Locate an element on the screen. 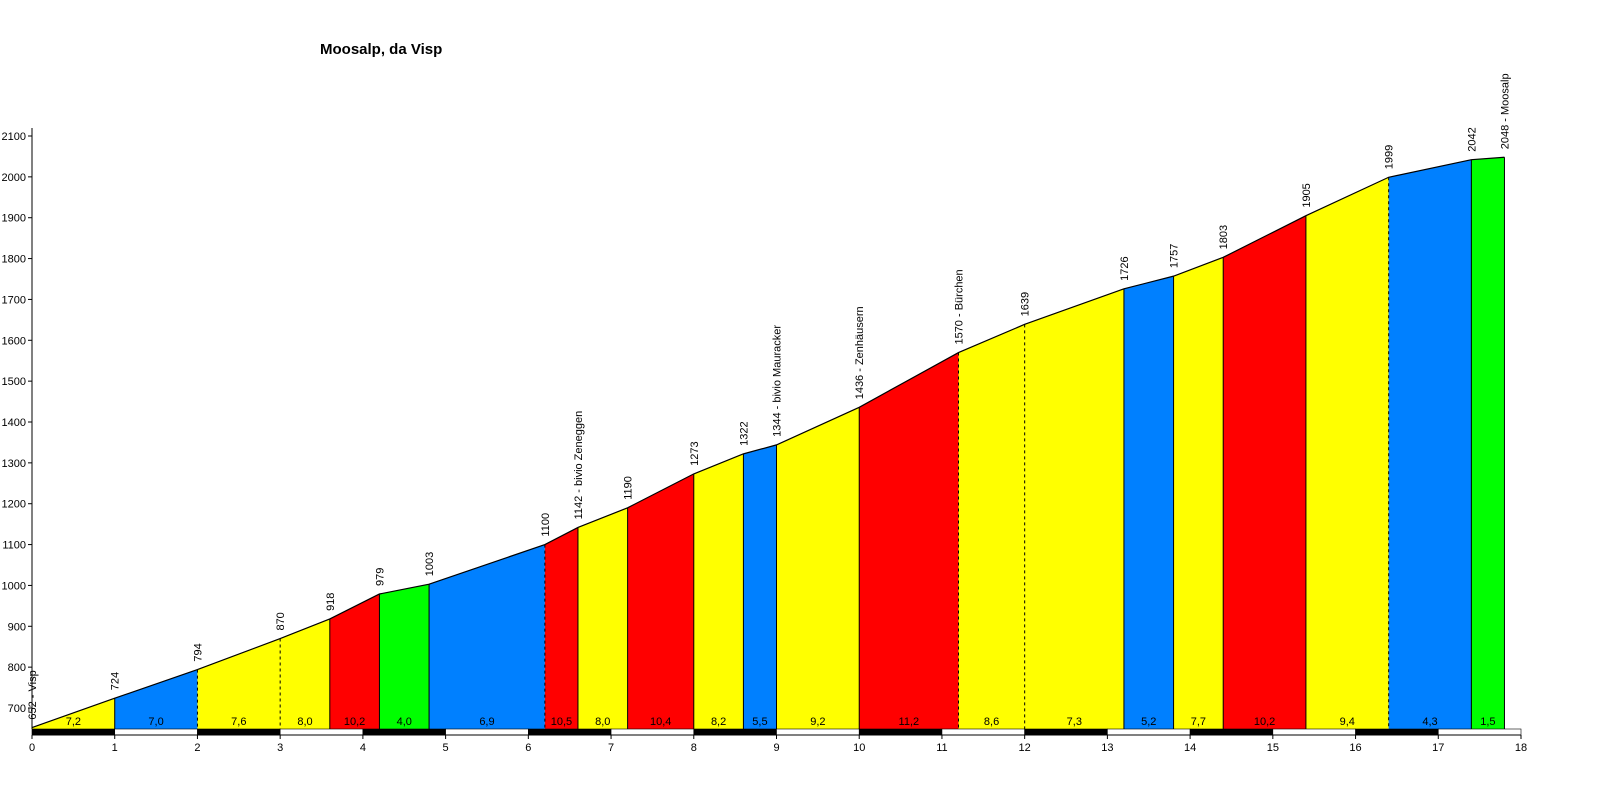  y-tick-label: 900 is located at coordinates (17, 627).